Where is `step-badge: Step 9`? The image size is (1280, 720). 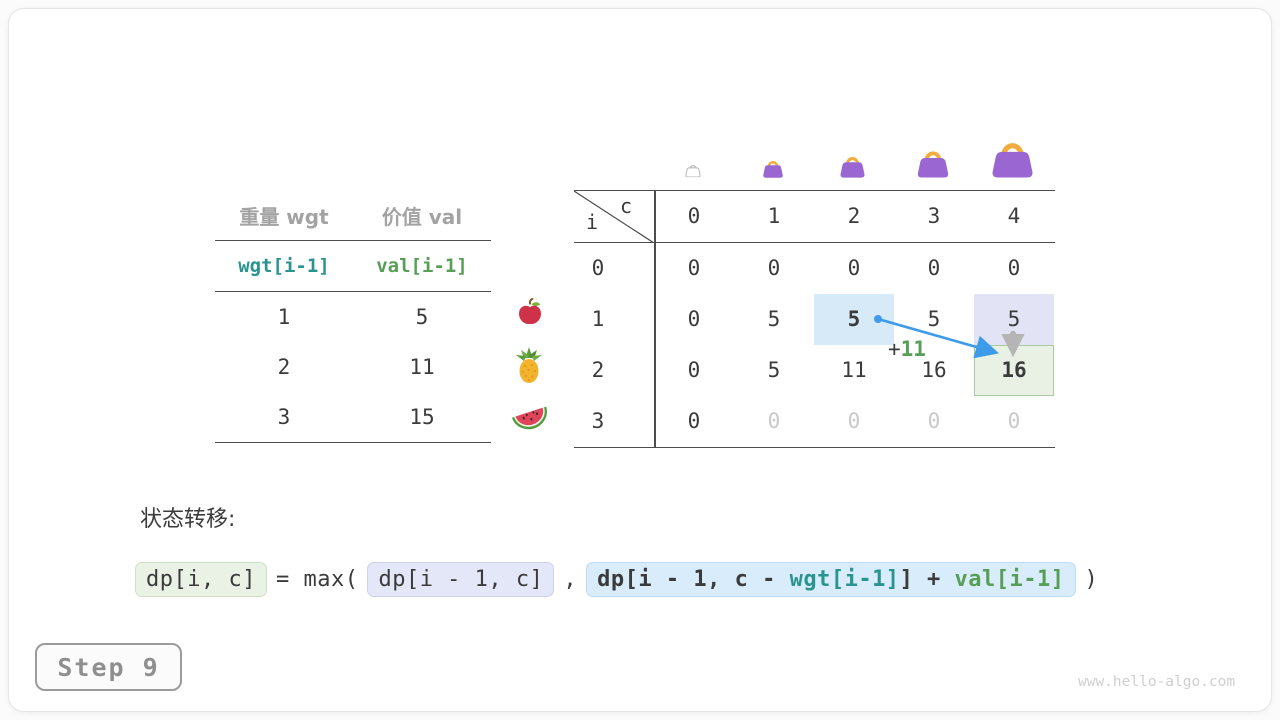
step-badge: Step 9 is located at coordinates (108, 667).